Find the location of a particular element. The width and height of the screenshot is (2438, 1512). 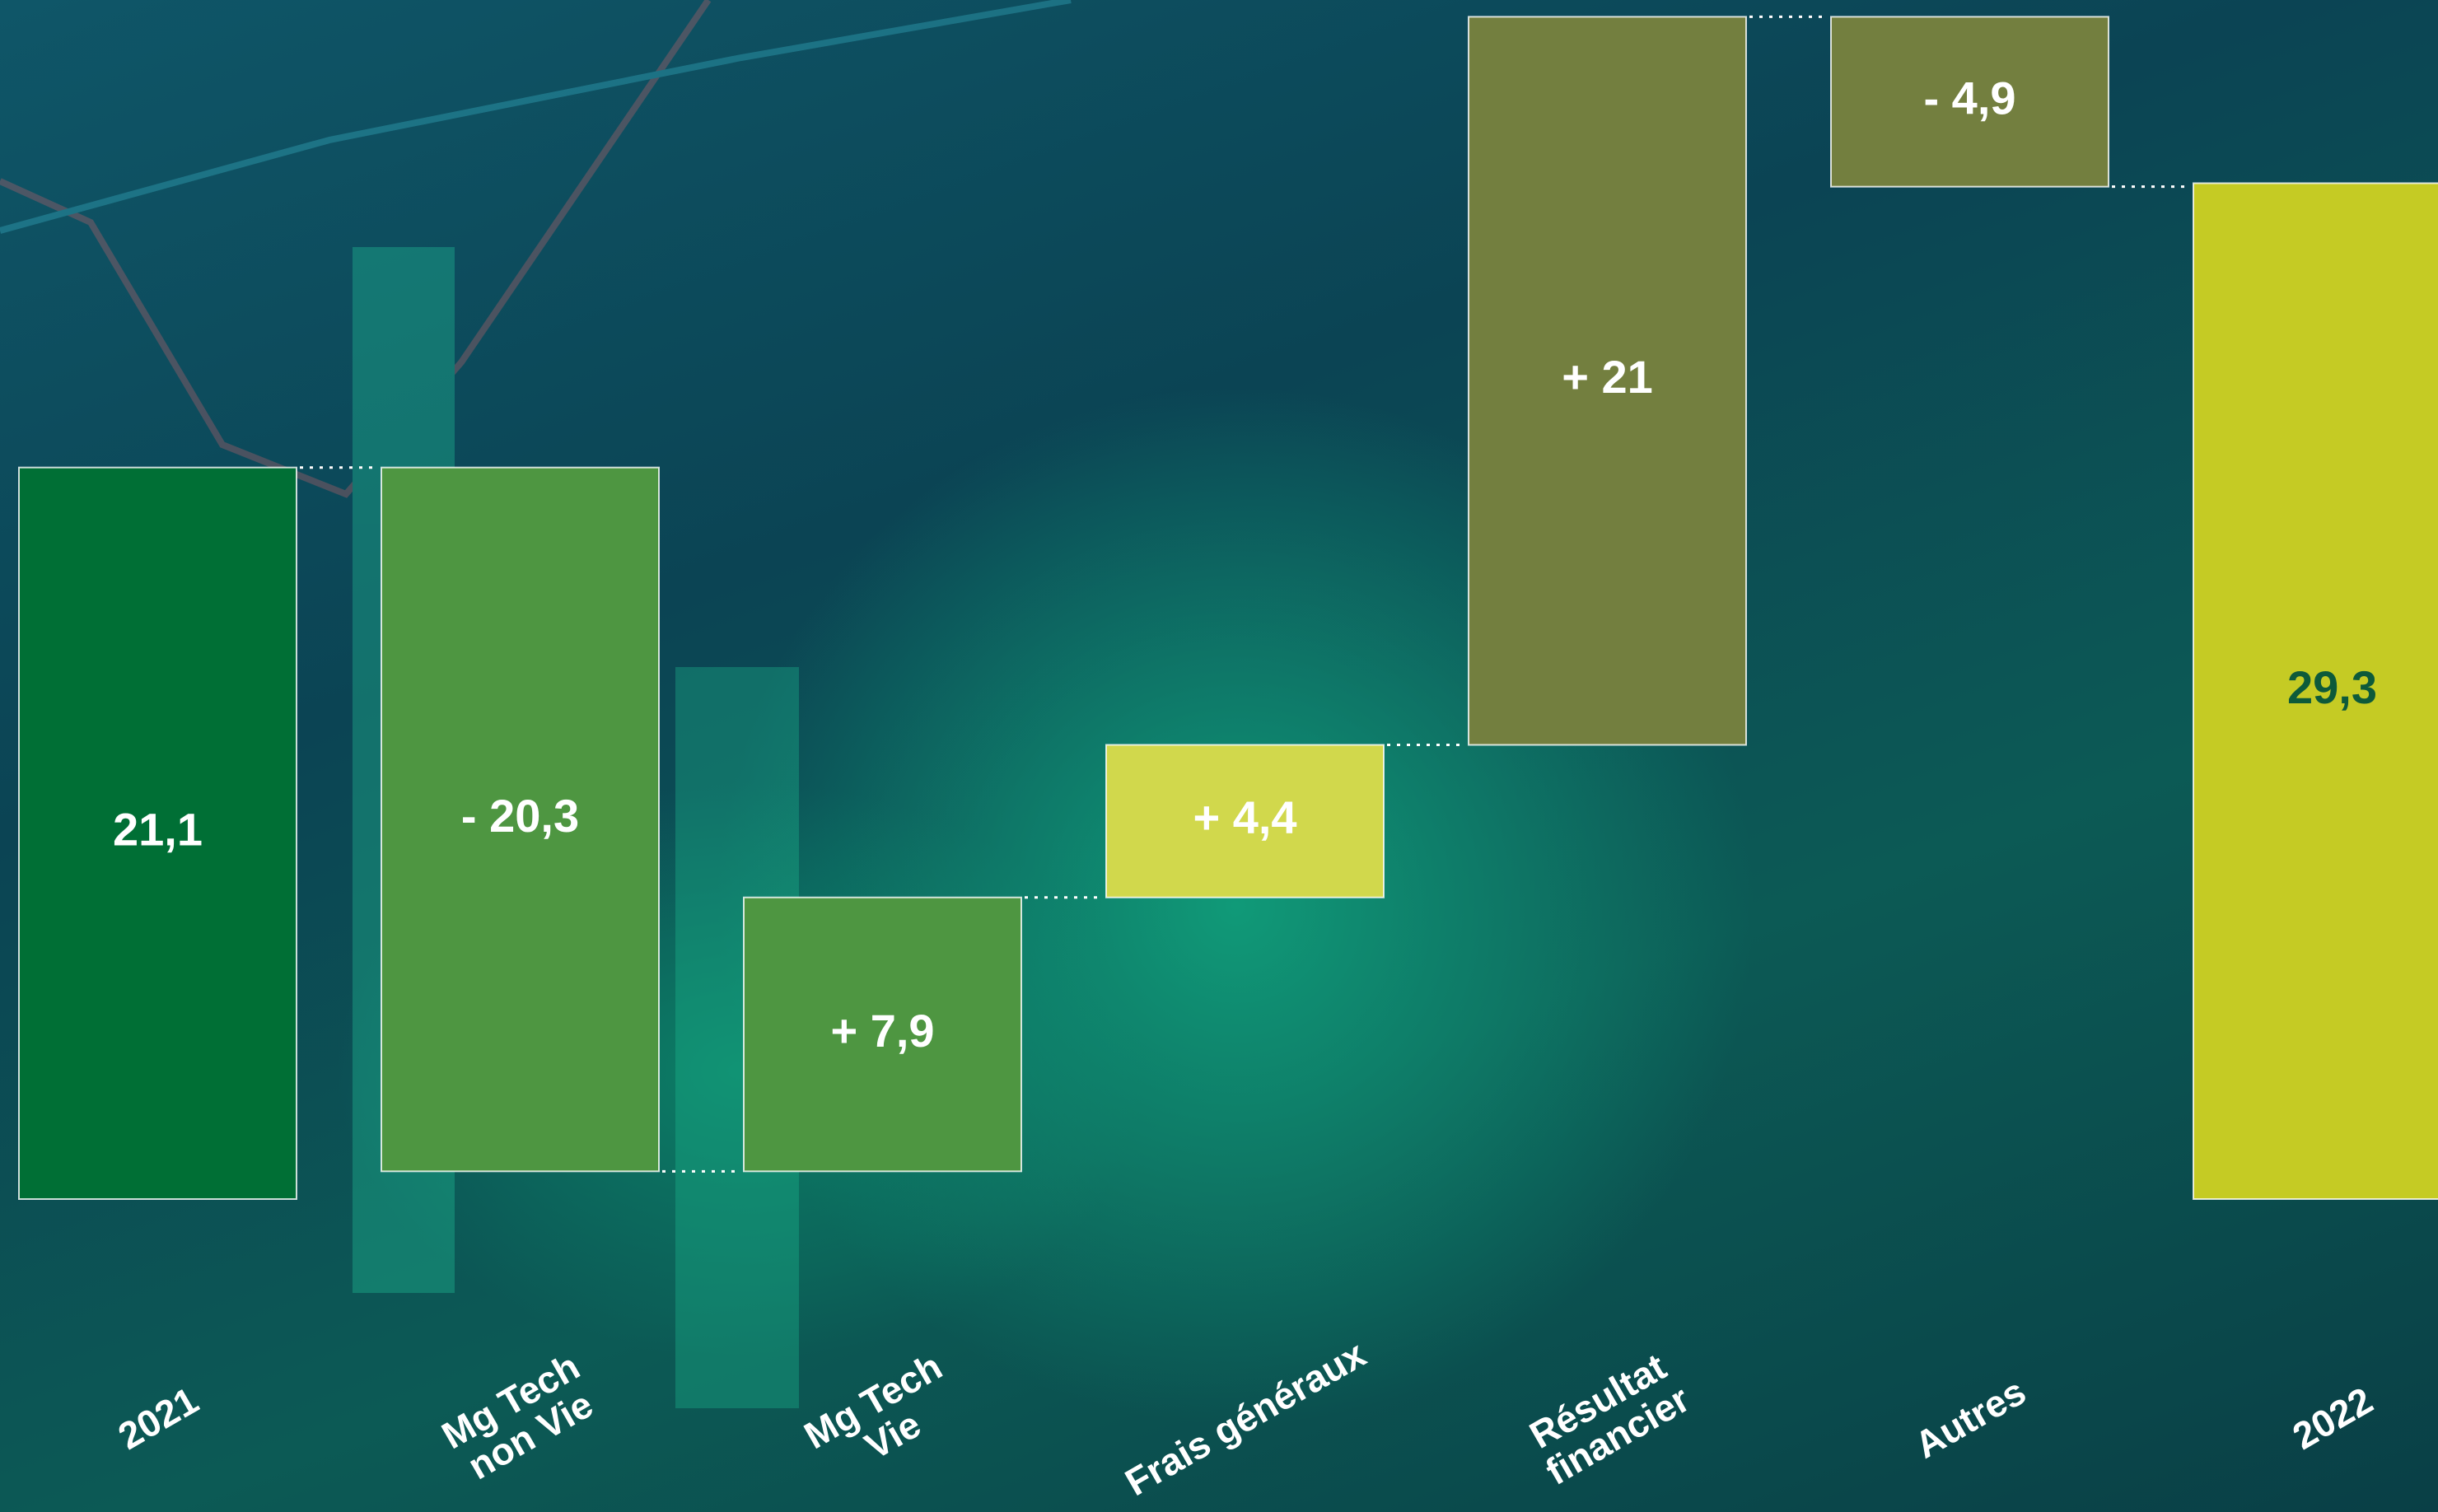

value-label: + 7,9 is located at coordinates (882, 1031).